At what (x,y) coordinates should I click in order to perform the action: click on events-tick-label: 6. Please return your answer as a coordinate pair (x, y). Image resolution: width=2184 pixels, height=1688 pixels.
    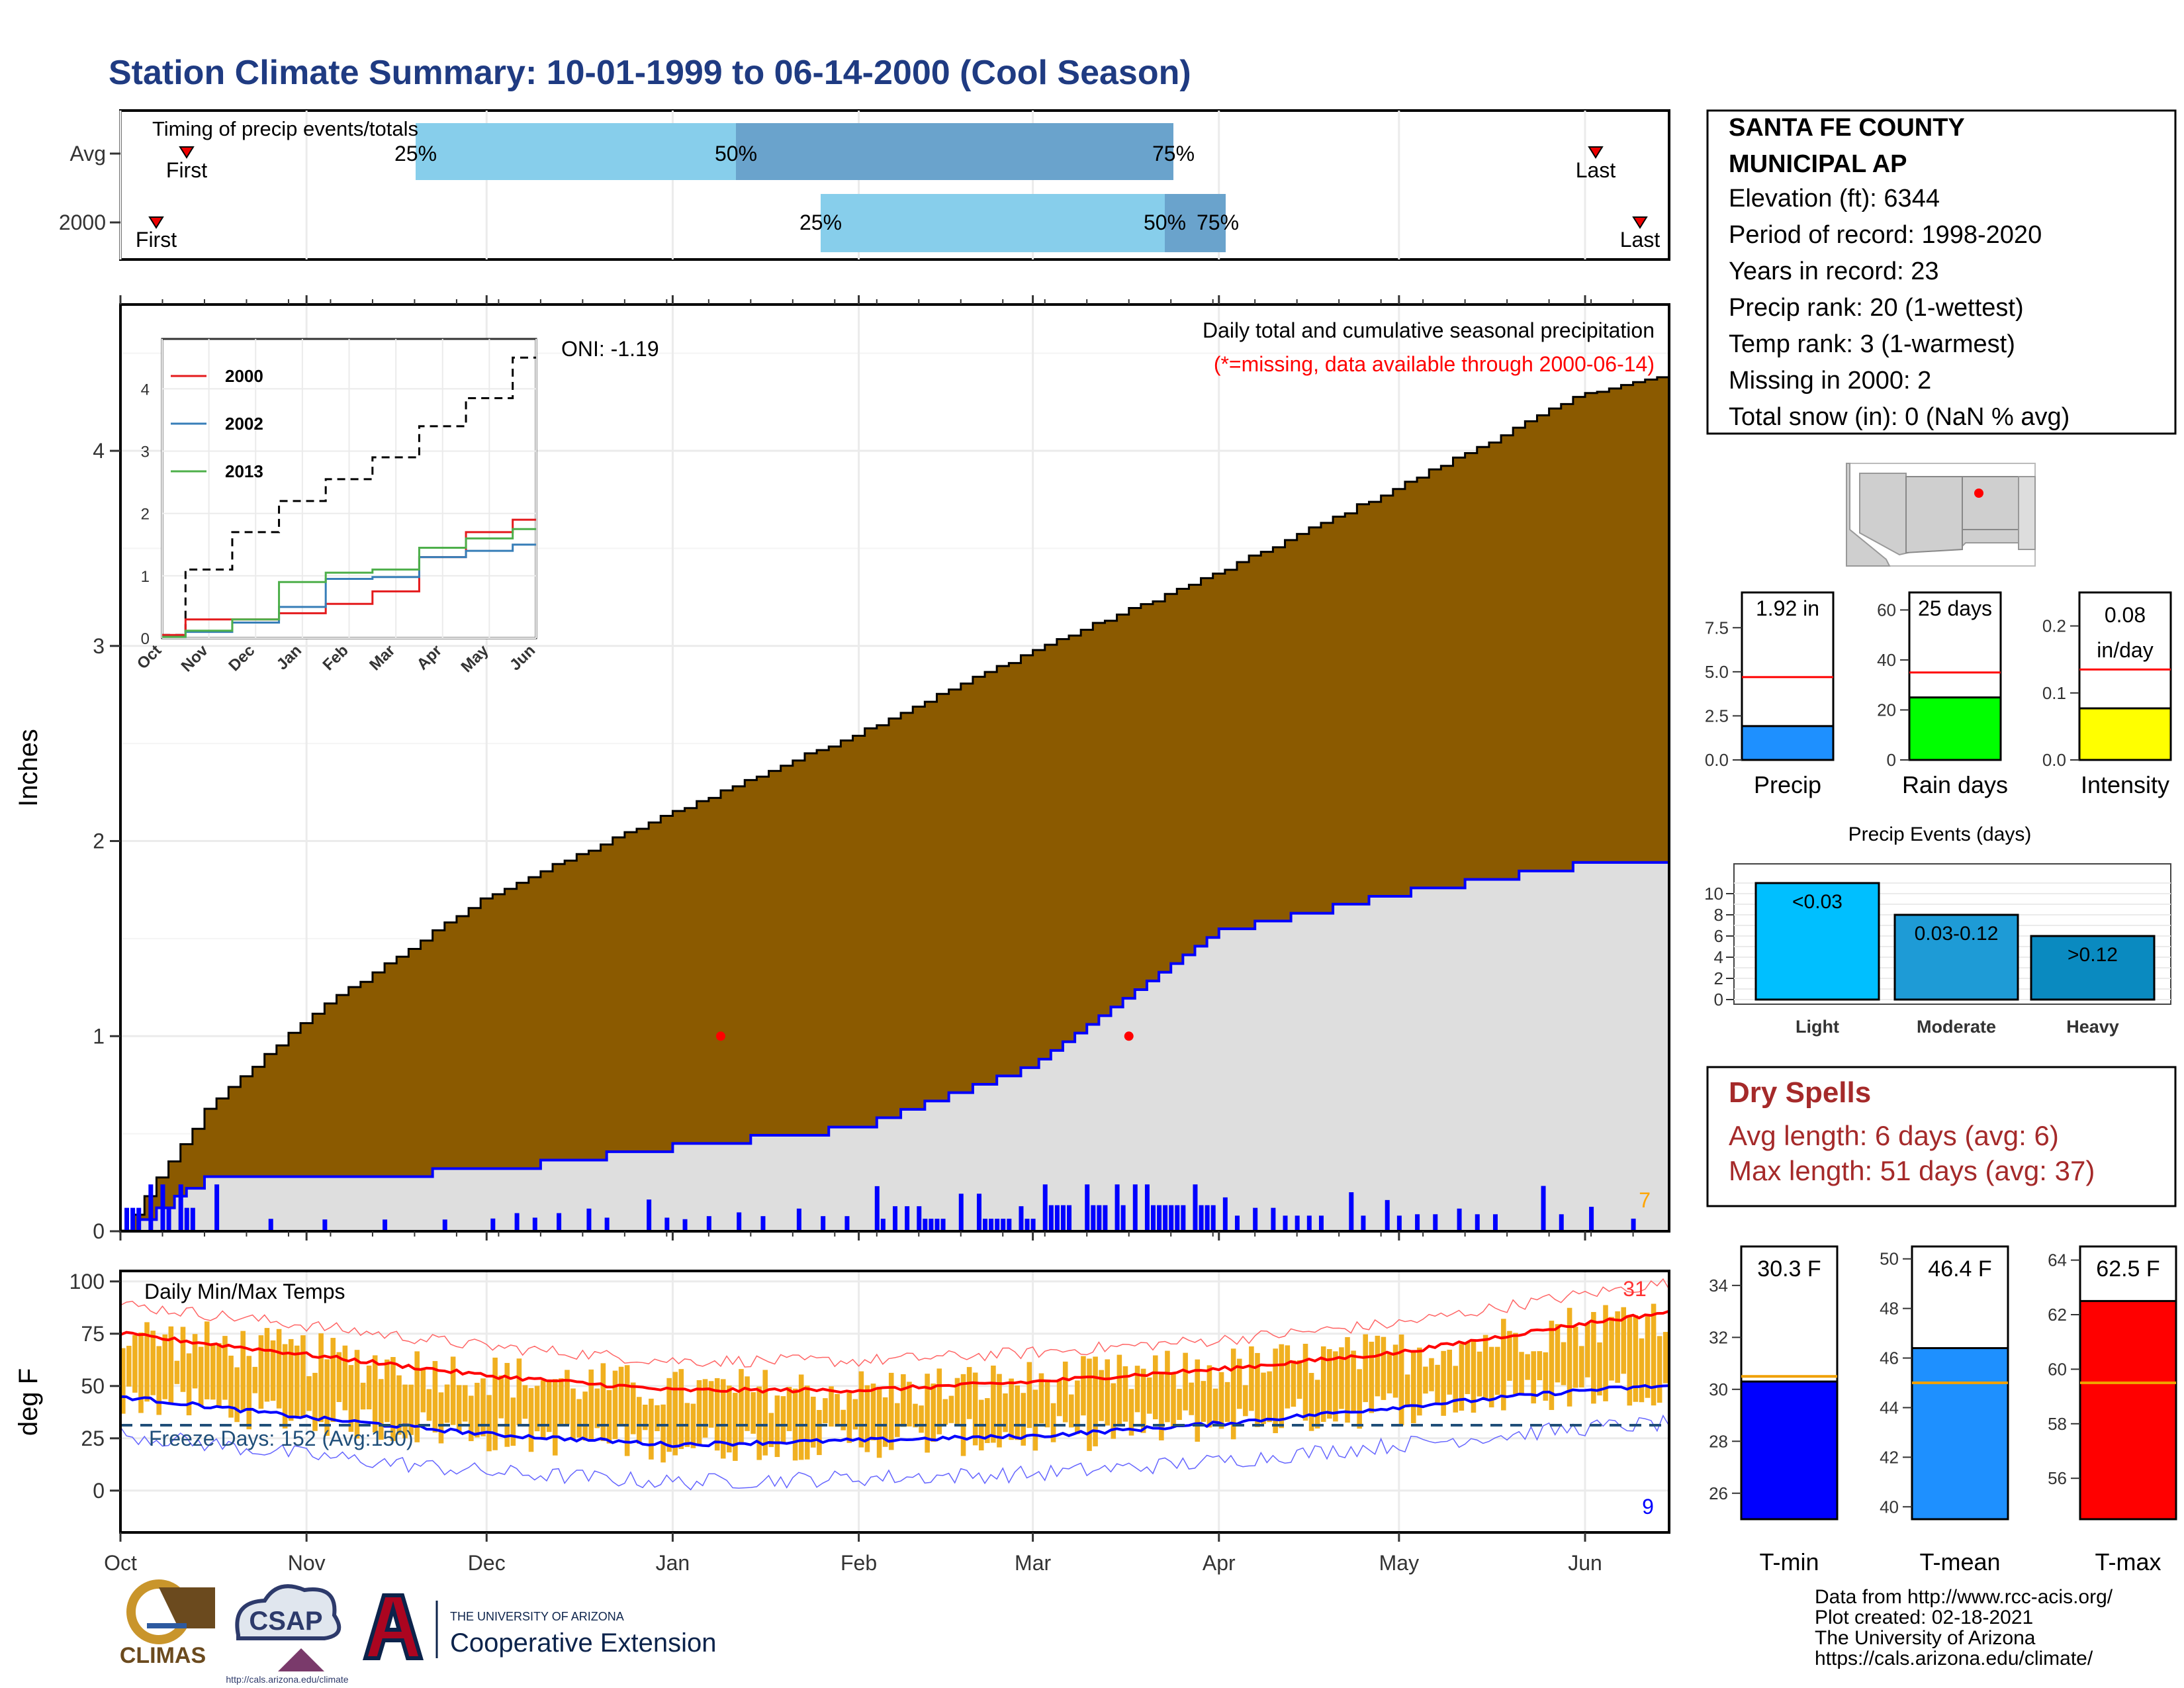
    Looking at the image, I should click on (1718, 936).